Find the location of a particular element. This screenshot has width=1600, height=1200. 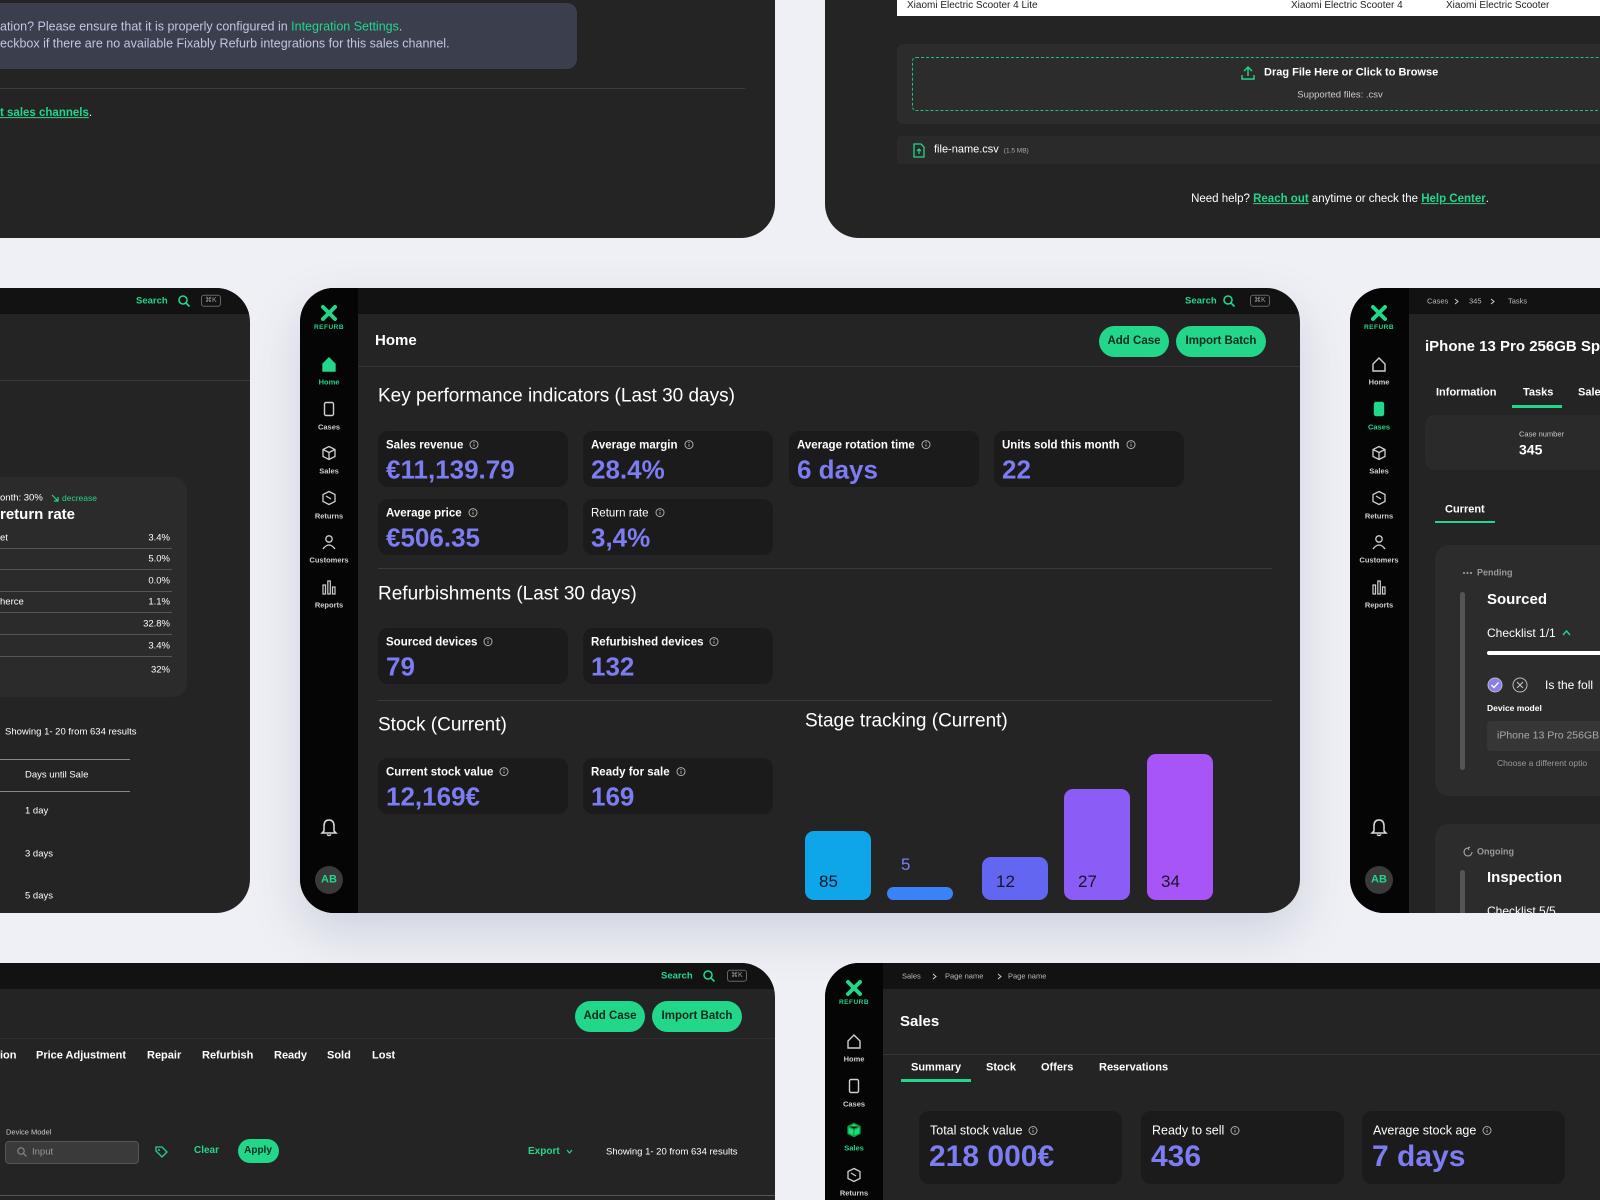

help-link: Reach out is located at coordinates (1281, 199).